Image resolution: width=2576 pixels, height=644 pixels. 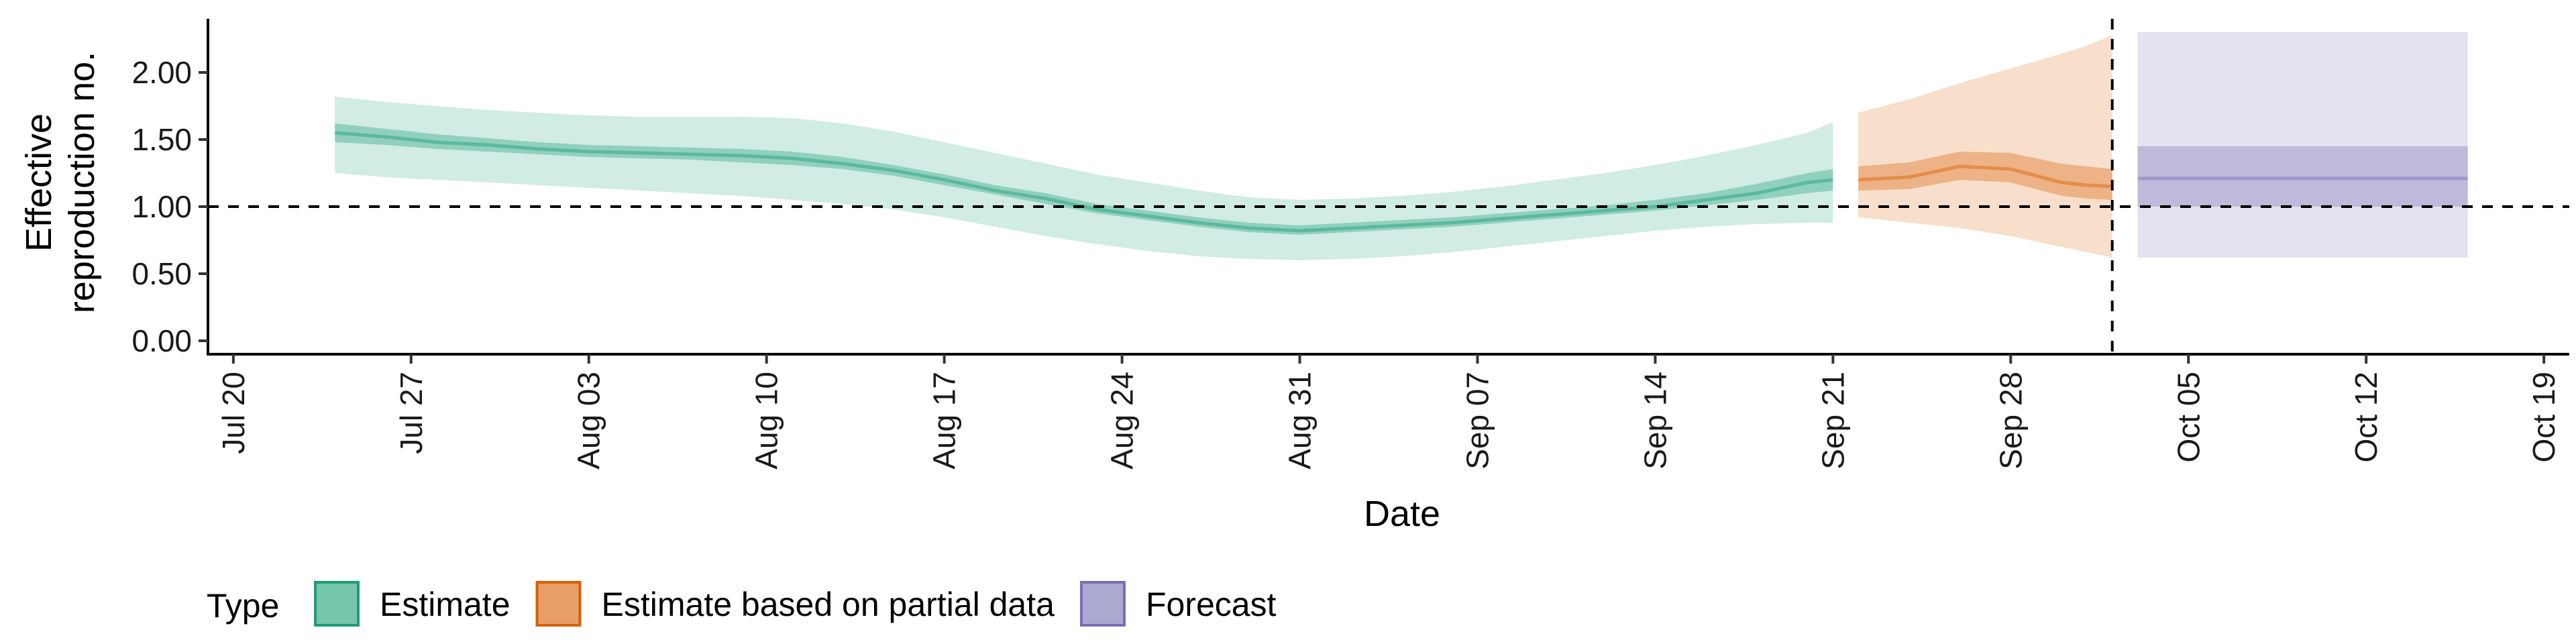 What do you see at coordinates (1084, 182) in the screenshot?
I see `median-line-estimate` at bounding box center [1084, 182].